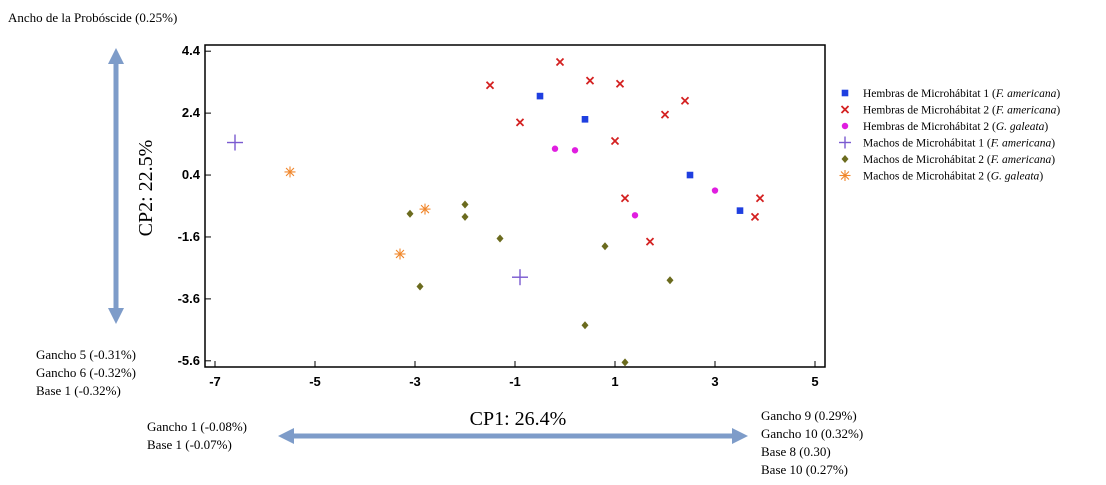  What do you see at coordinates (415, 381) in the screenshot?
I see `x-tick-label: -3` at bounding box center [415, 381].